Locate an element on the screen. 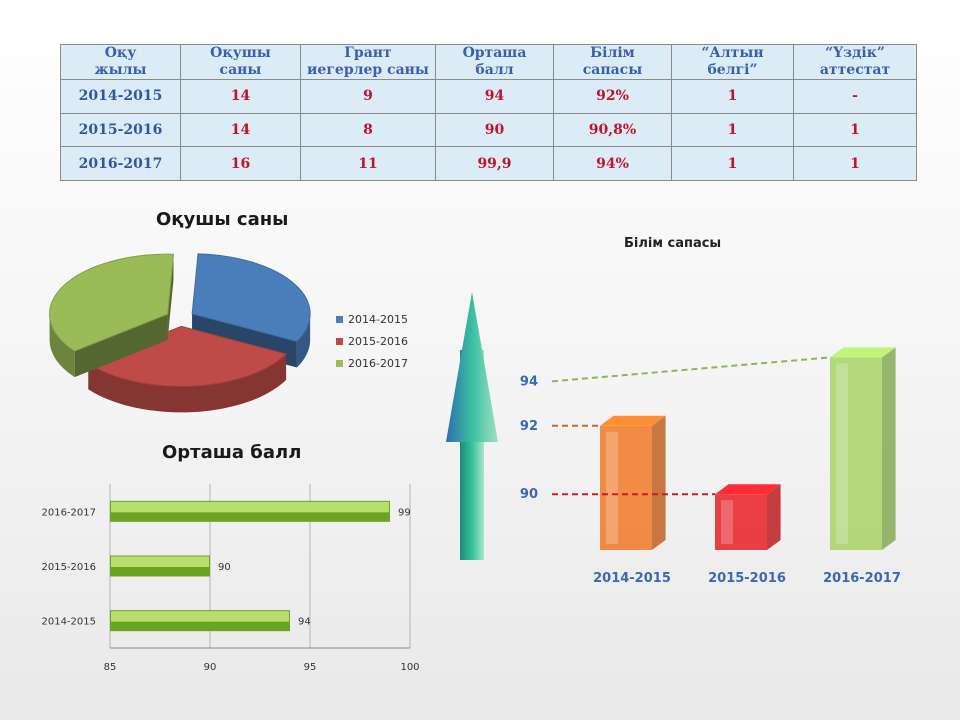  column-category-label: 2015-2016 is located at coordinates (747, 578).